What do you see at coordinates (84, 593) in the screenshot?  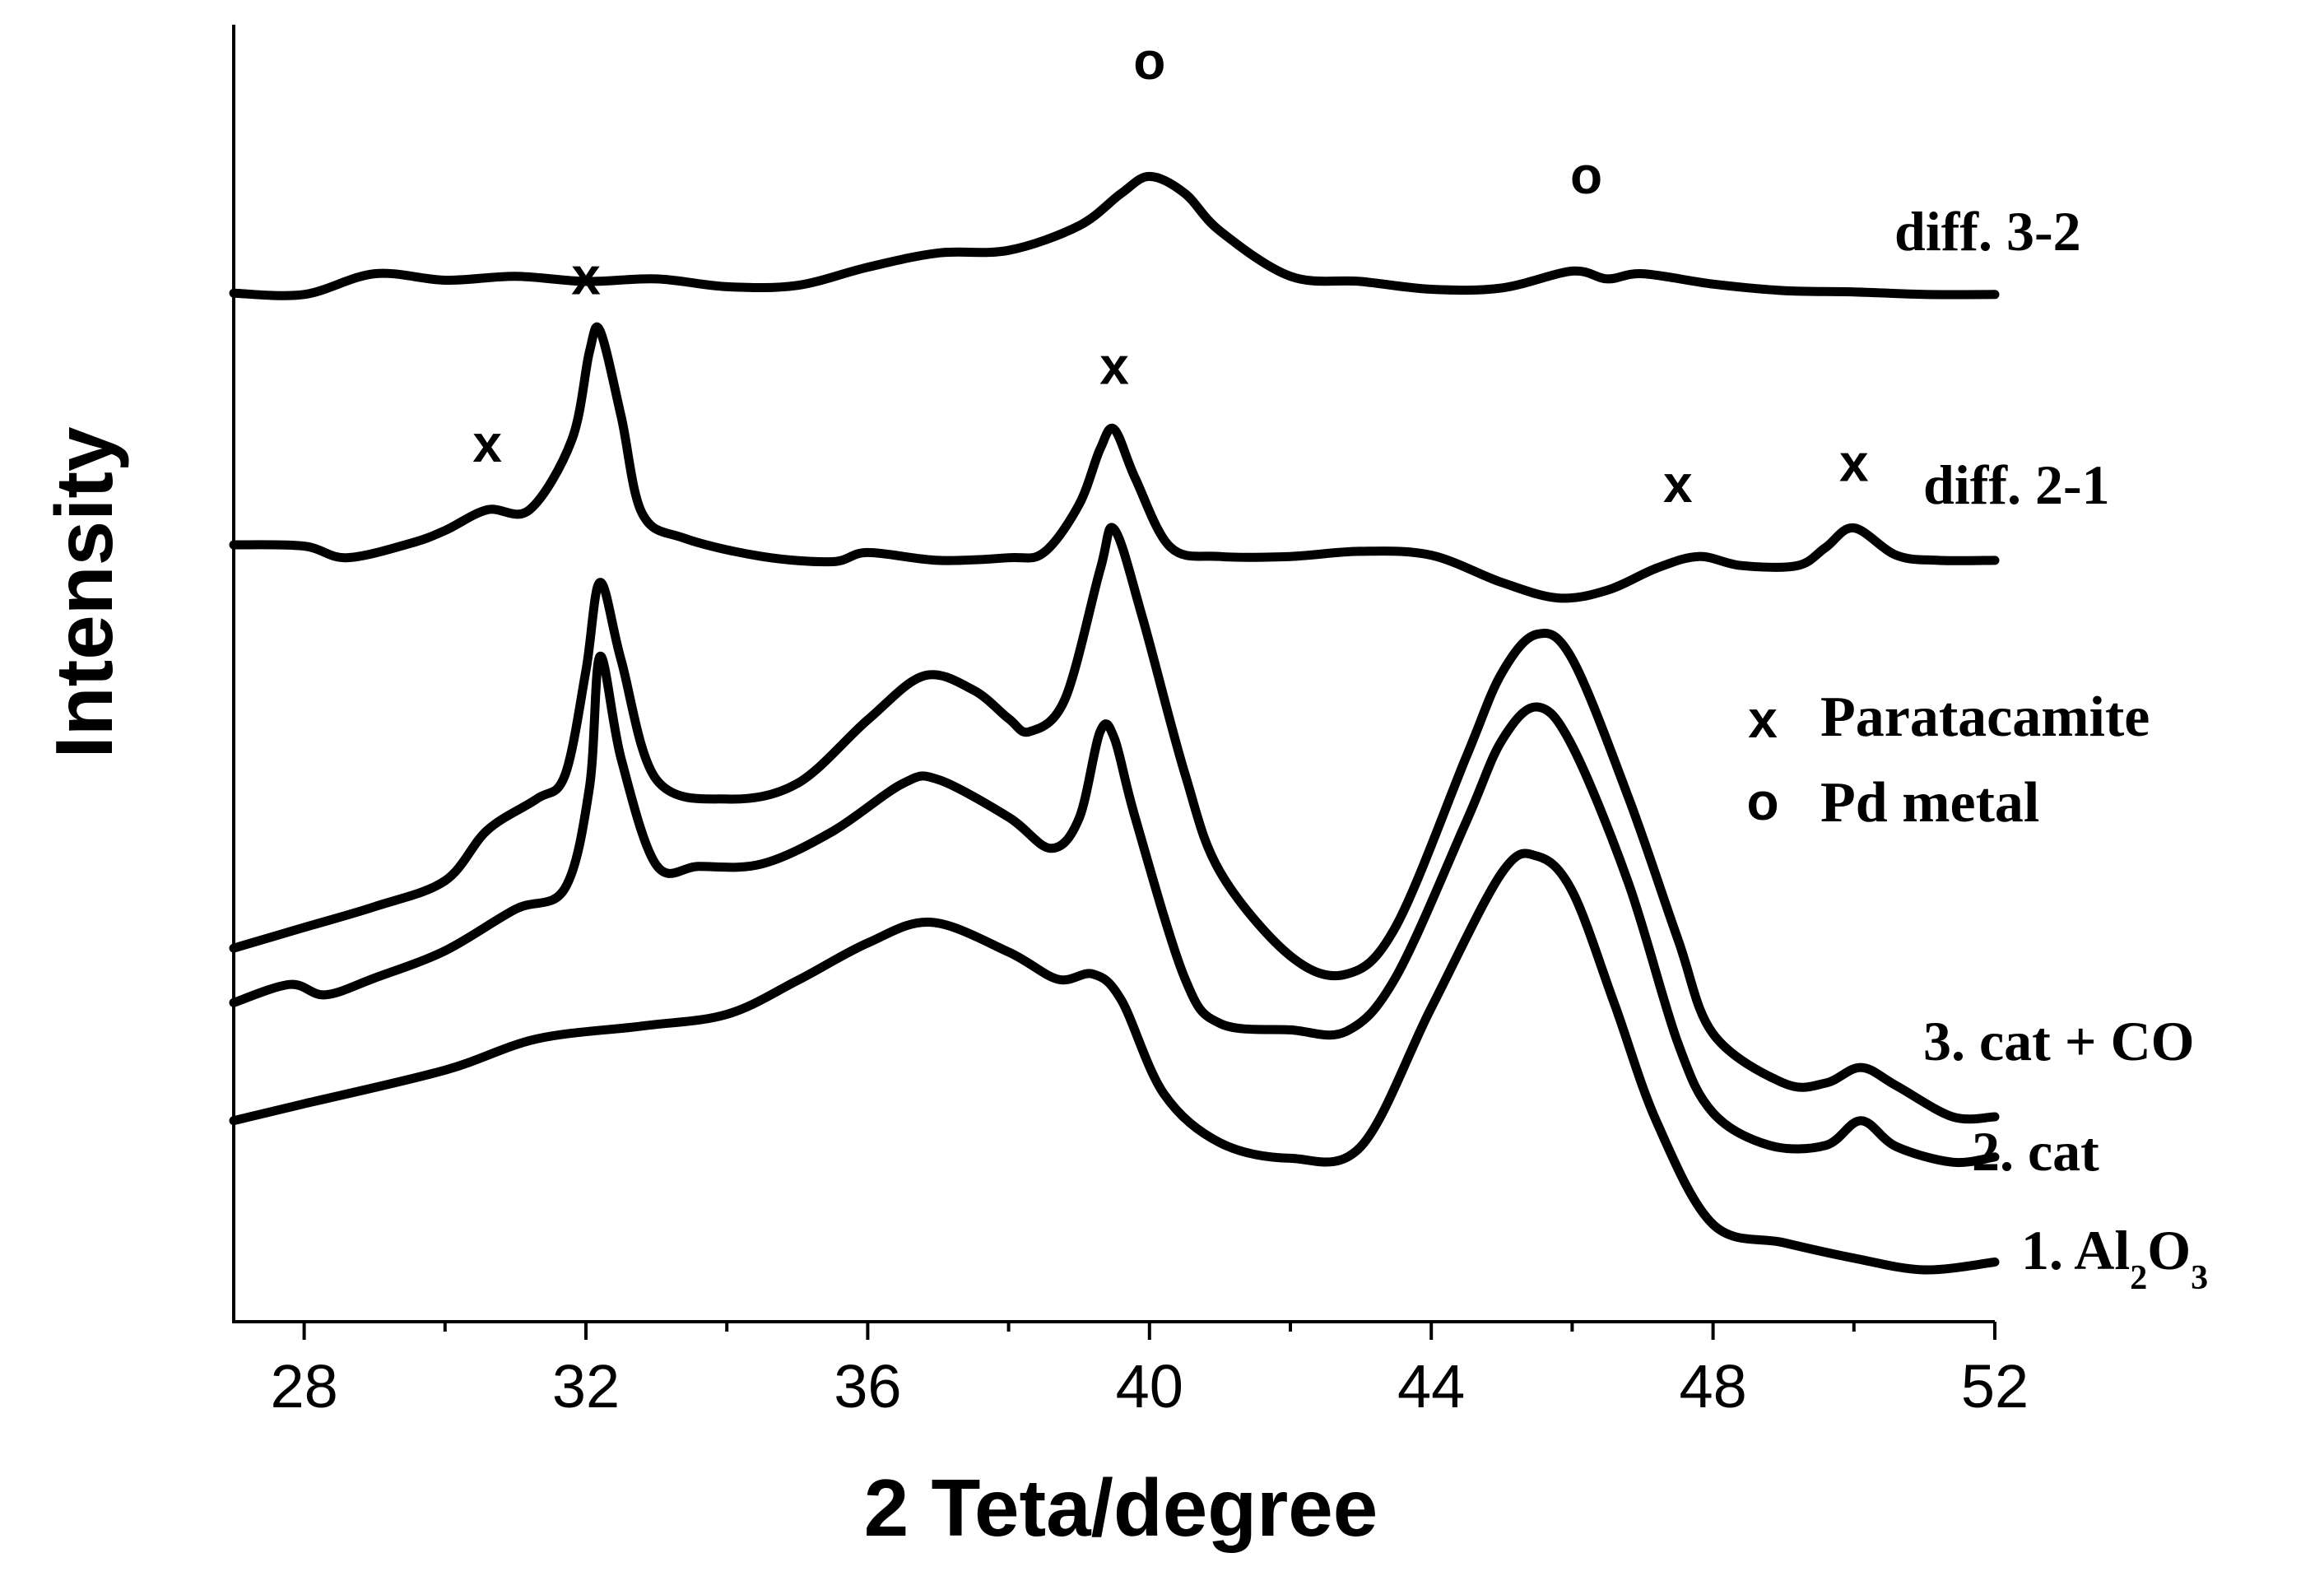 I see `y-axis-title: Intensity` at bounding box center [84, 593].